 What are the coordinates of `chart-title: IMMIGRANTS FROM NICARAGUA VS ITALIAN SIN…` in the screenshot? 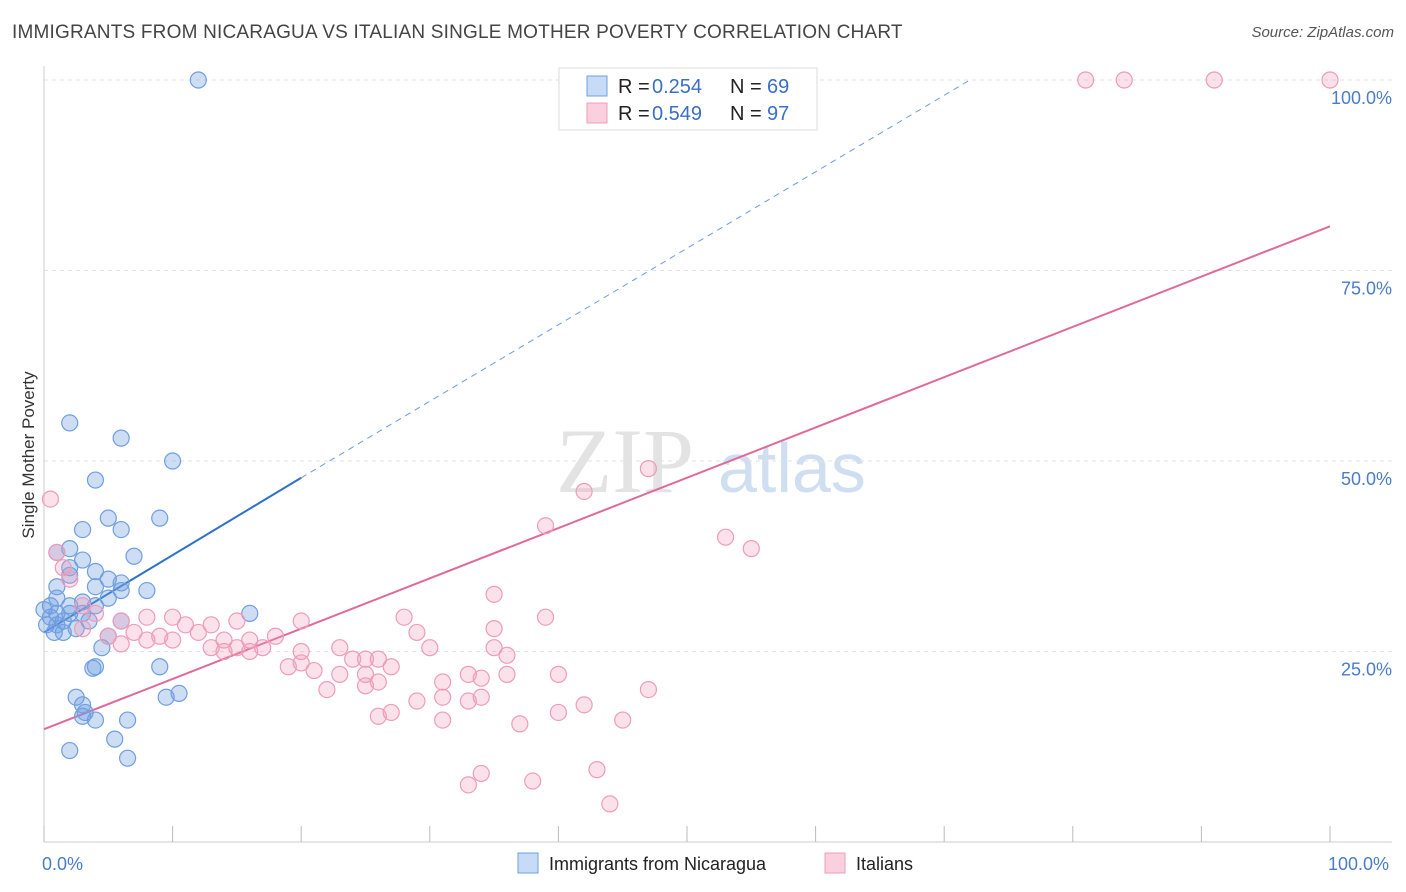 It's located at (457, 32).